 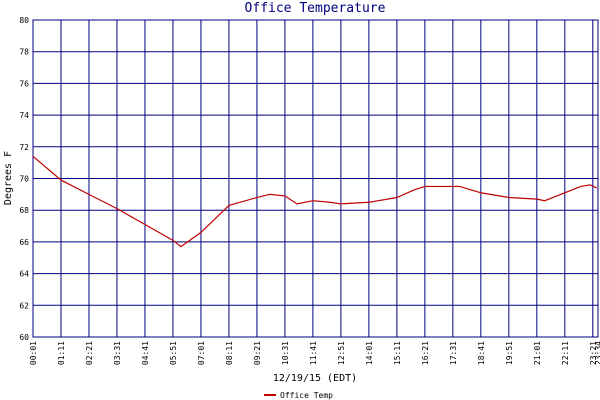 What do you see at coordinates (425, 353) in the screenshot?
I see `x-tick-label: 16:21` at bounding box center [425, 353].